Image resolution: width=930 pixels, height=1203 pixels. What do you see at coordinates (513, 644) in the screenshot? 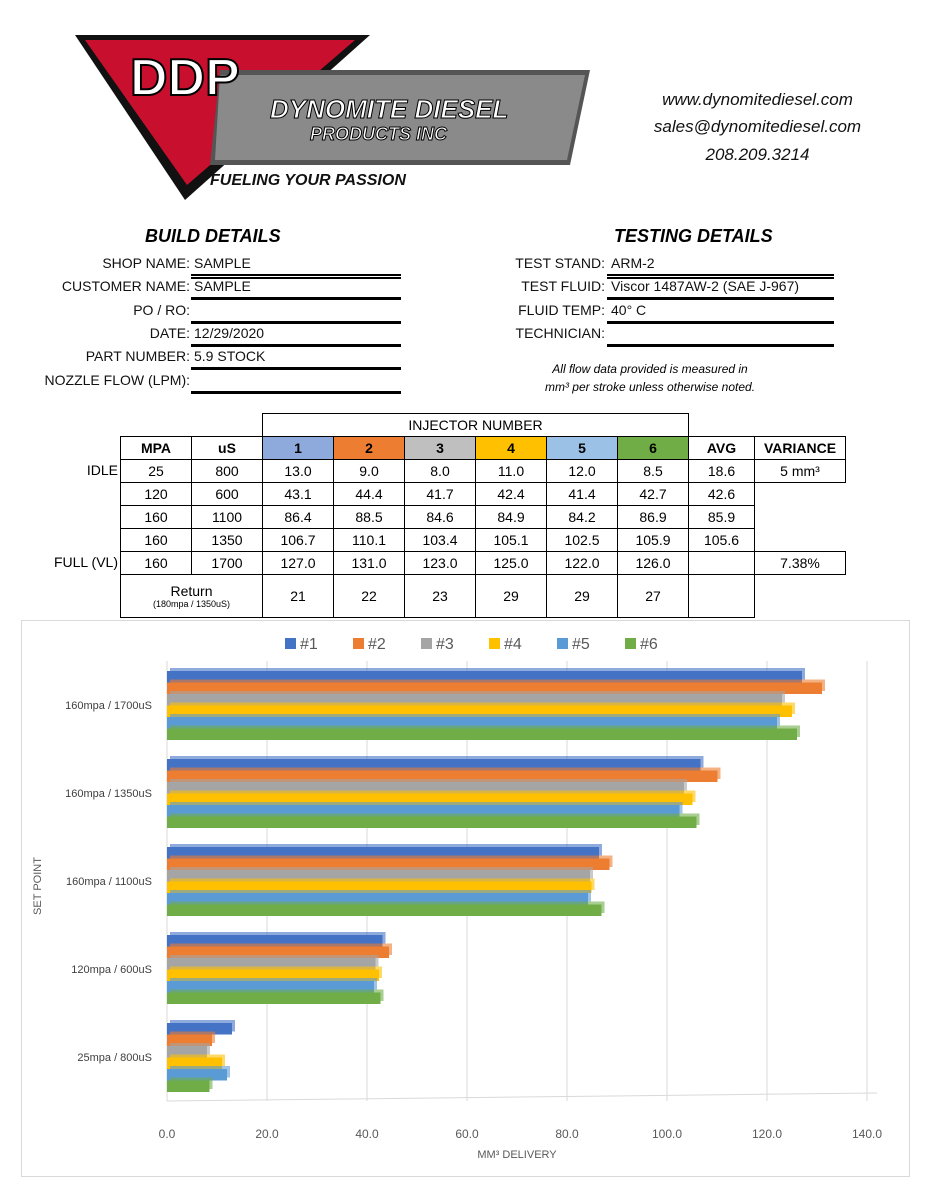
I see `legend-label: #4` at bounding box center [513, 644].